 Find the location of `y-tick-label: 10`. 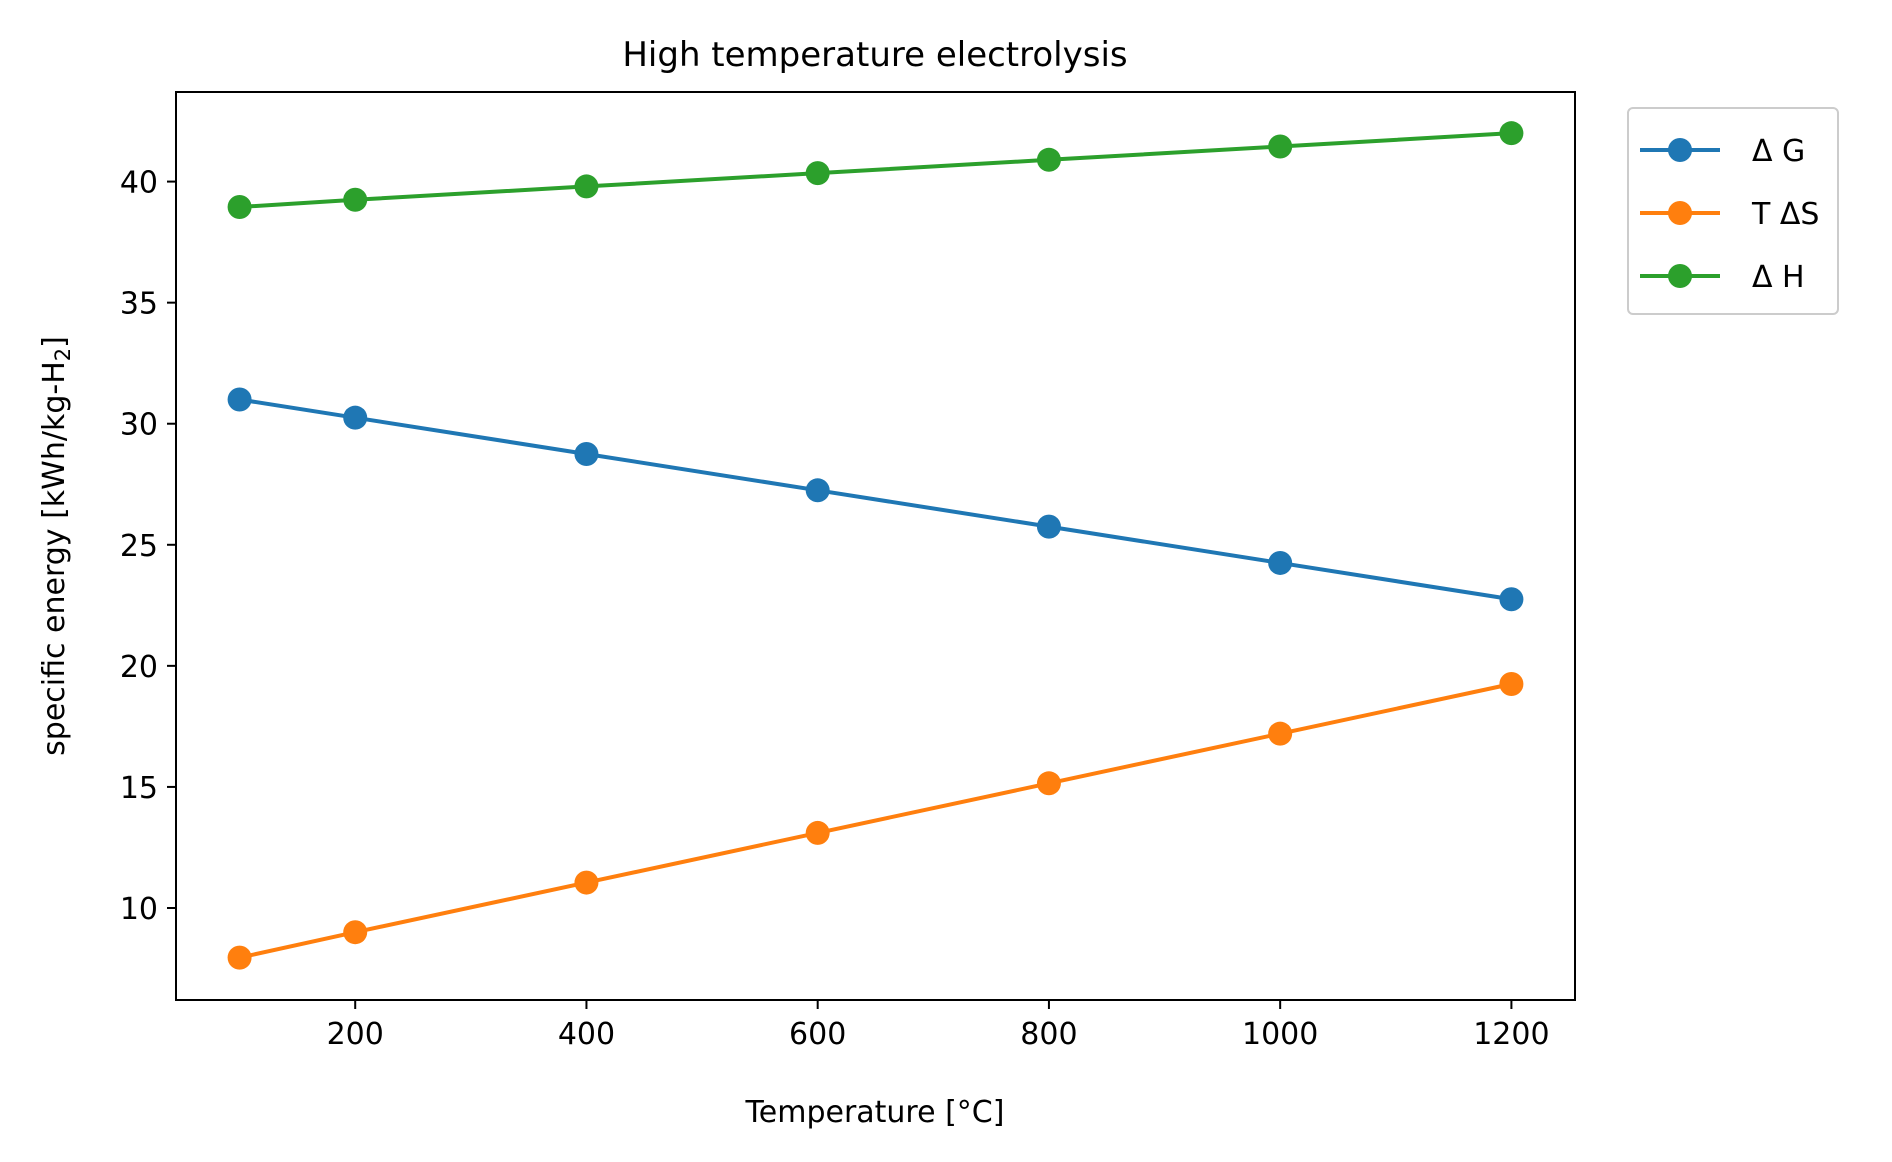

y-tick-label: 10 is located at coordinates (139, 909).